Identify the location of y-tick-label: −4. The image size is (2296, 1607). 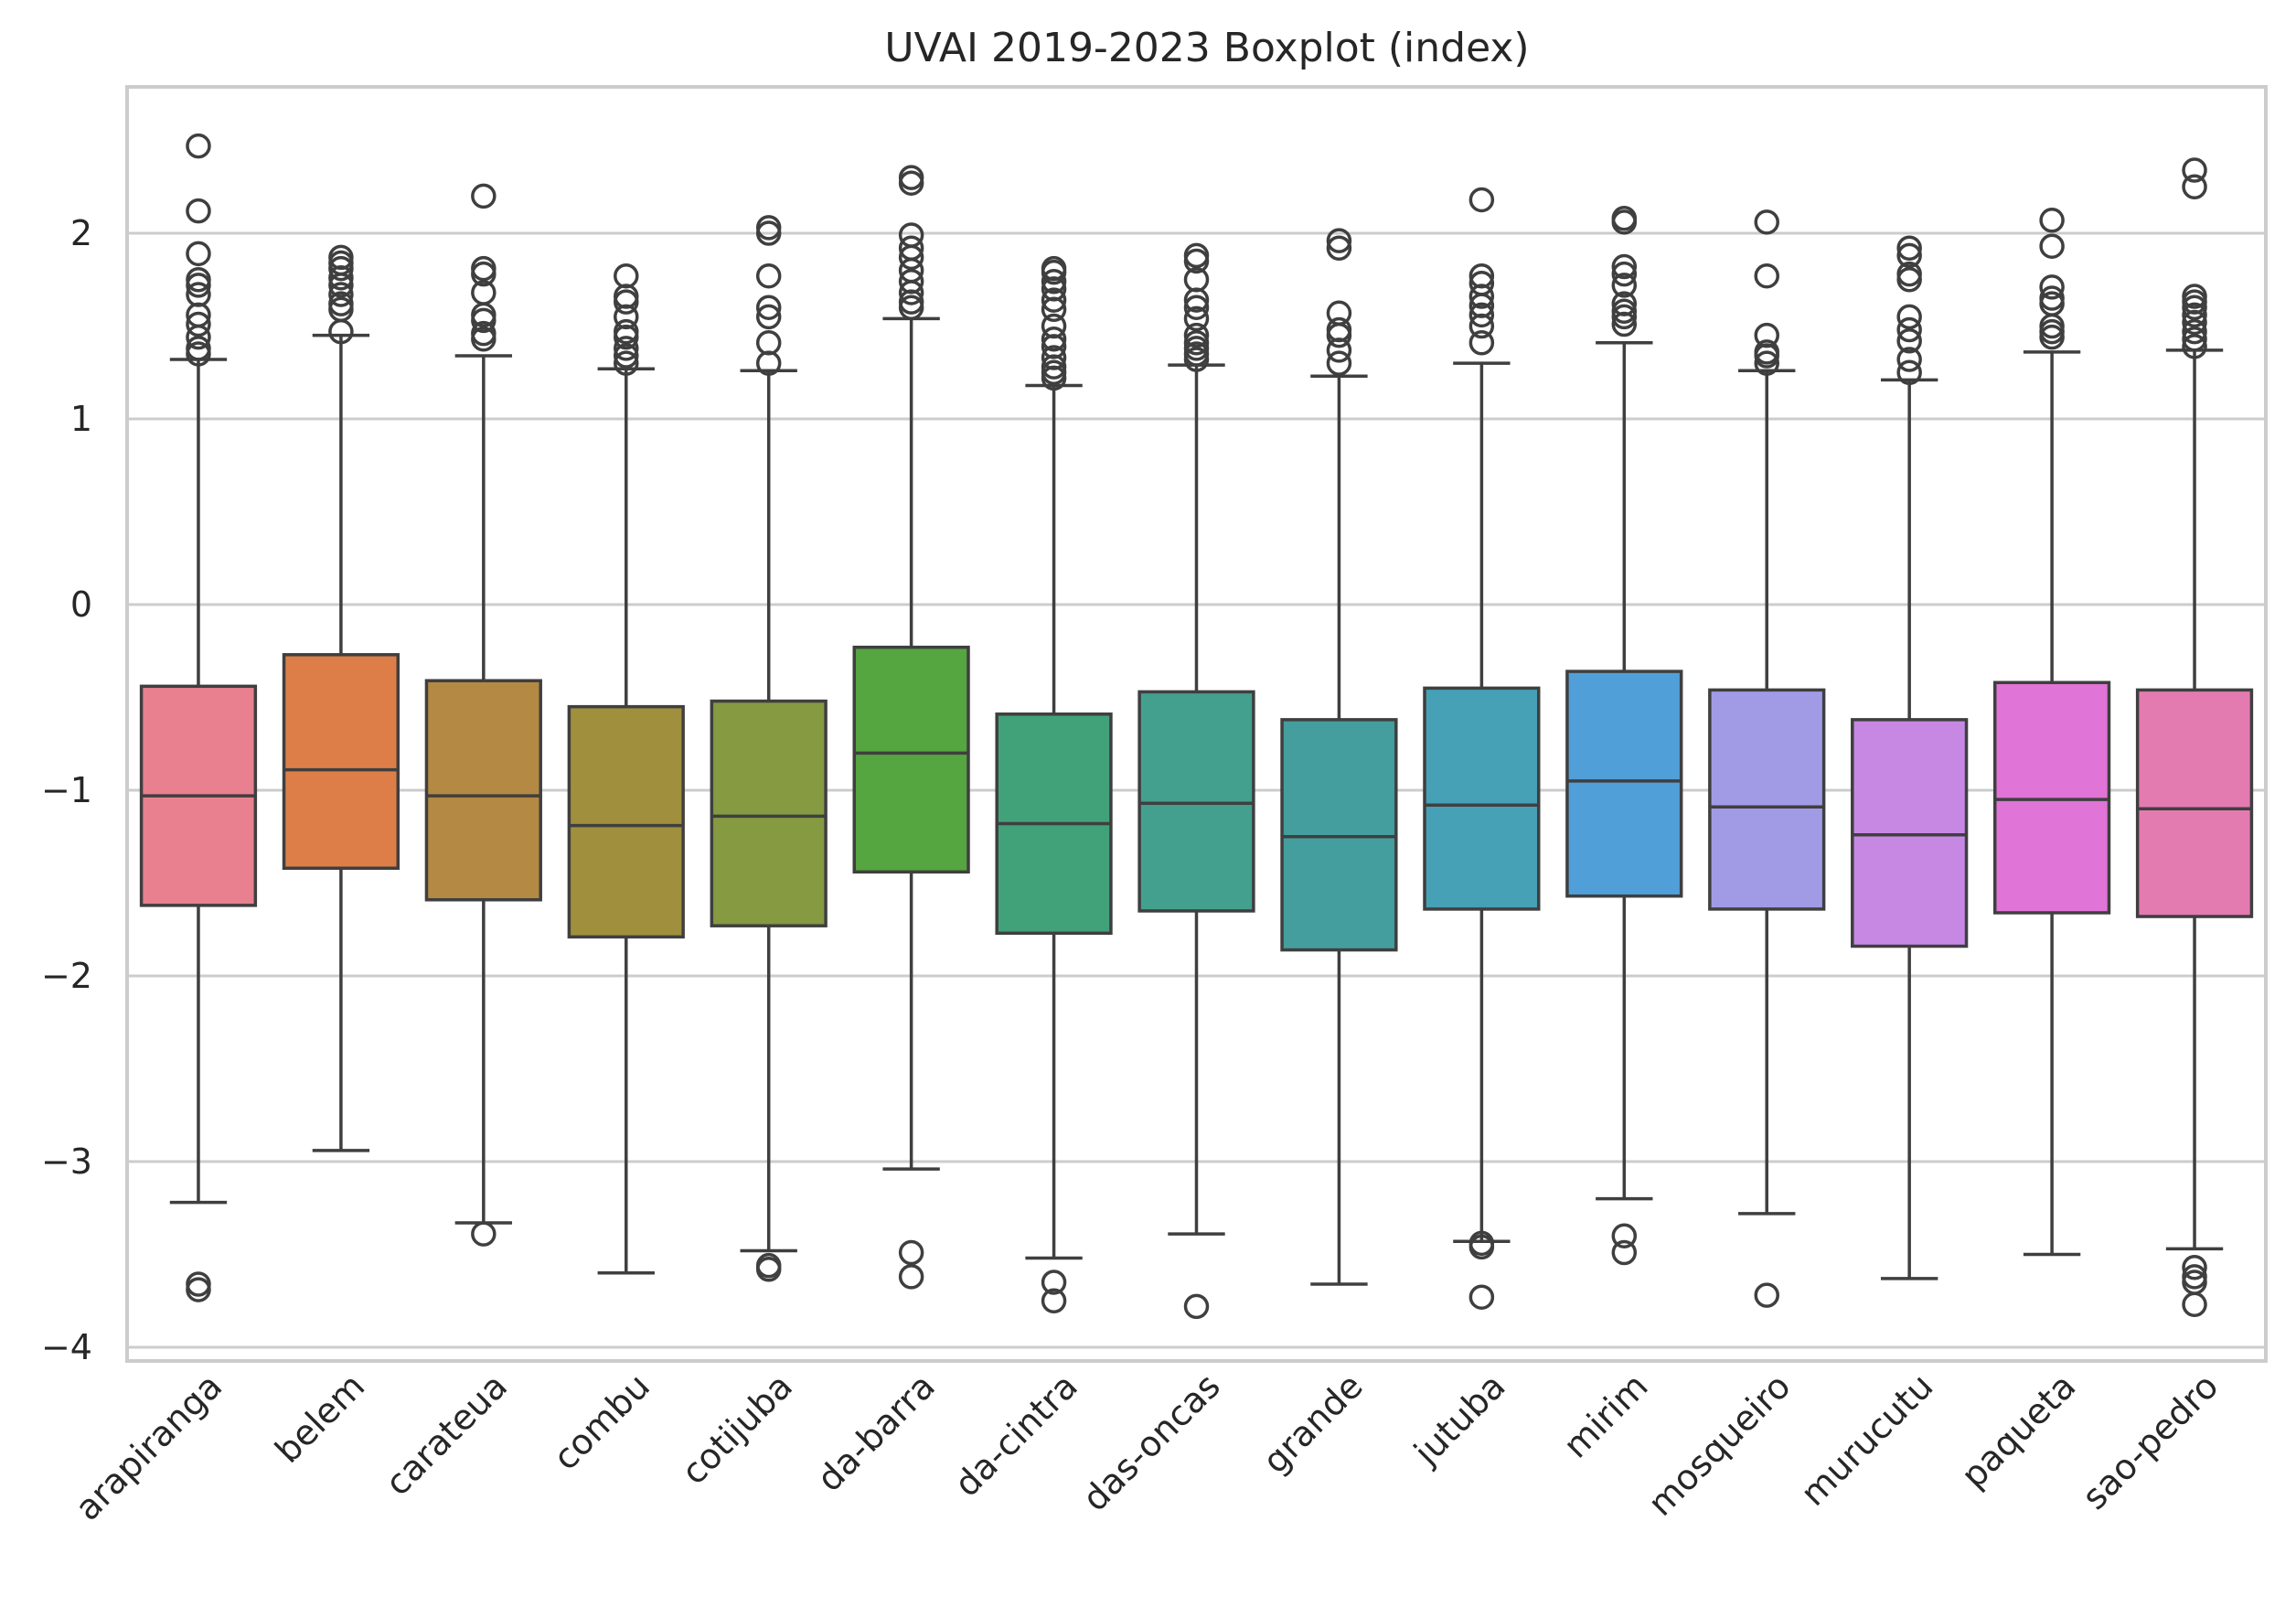
(66, 1347).